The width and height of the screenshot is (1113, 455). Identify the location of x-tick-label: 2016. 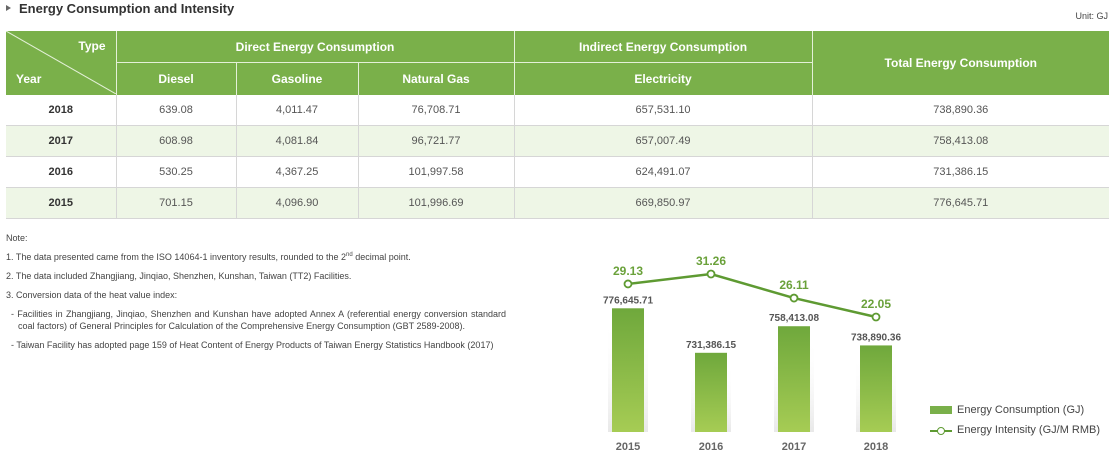
(711, 447).